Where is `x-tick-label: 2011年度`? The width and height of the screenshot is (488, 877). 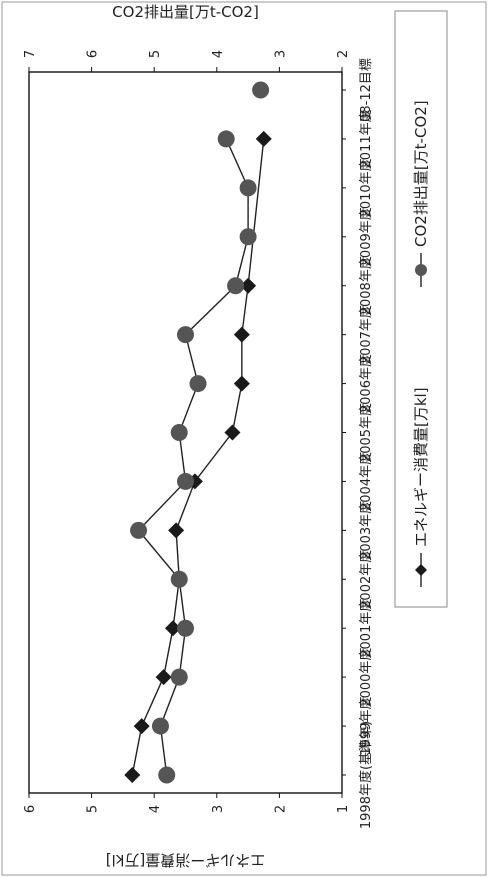 x-tick-label: 2011年度 is located at coordinates (366, 138).